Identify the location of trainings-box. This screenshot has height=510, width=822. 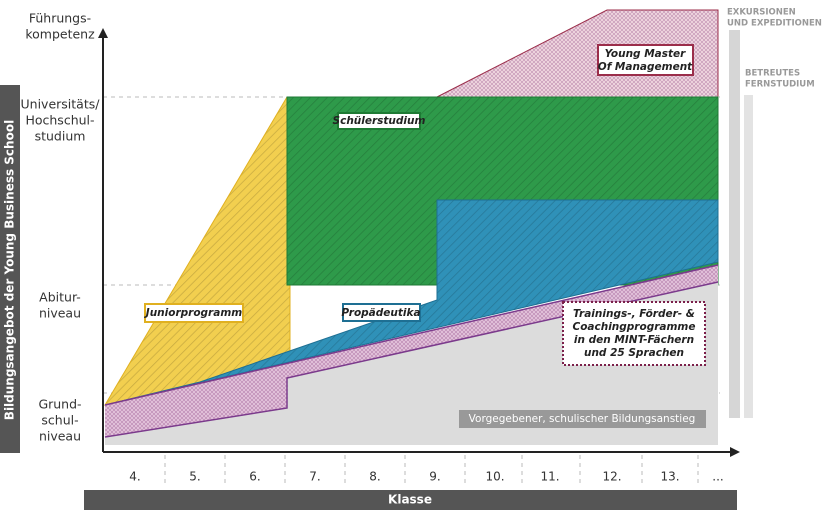
(634, 333).